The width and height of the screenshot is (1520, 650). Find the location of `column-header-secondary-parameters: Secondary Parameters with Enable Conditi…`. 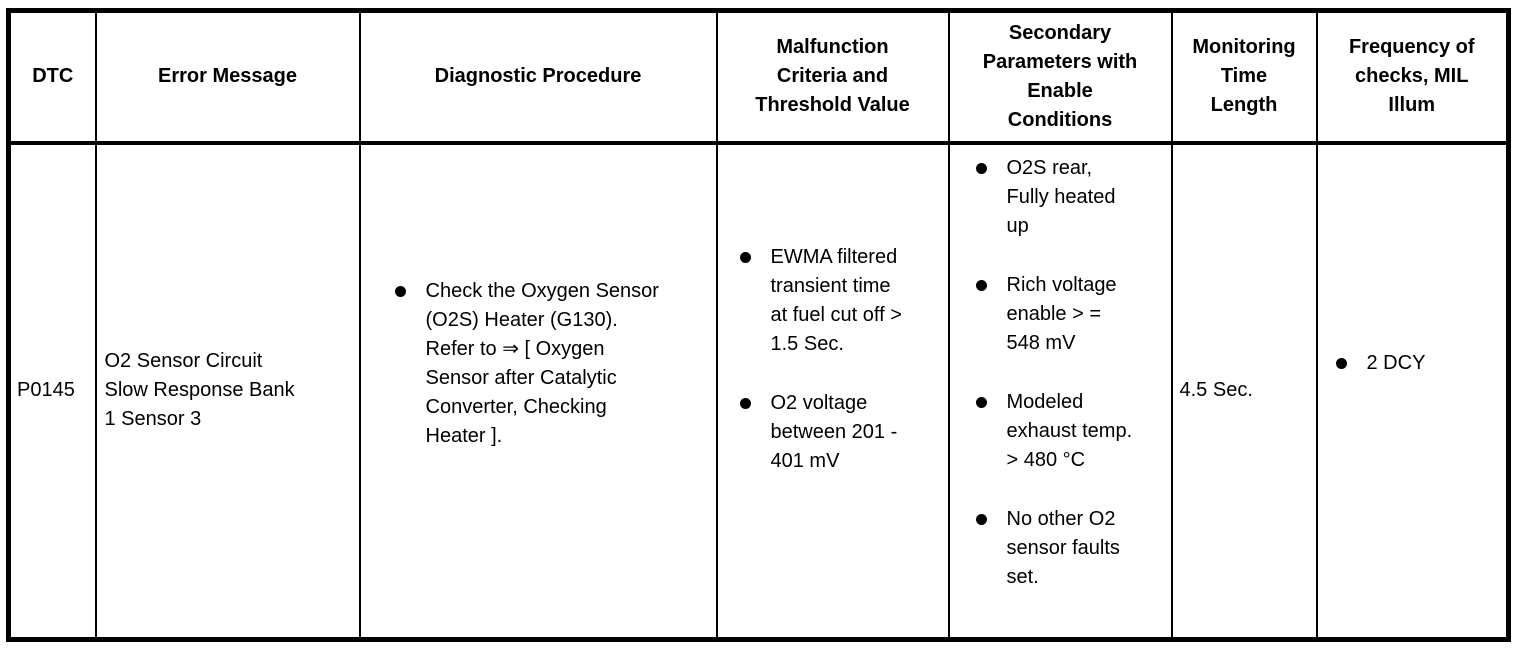

column-header-secondary-parameters: Secondary Parameters with Enable Conditi… is located at coordinates (1060, 77).